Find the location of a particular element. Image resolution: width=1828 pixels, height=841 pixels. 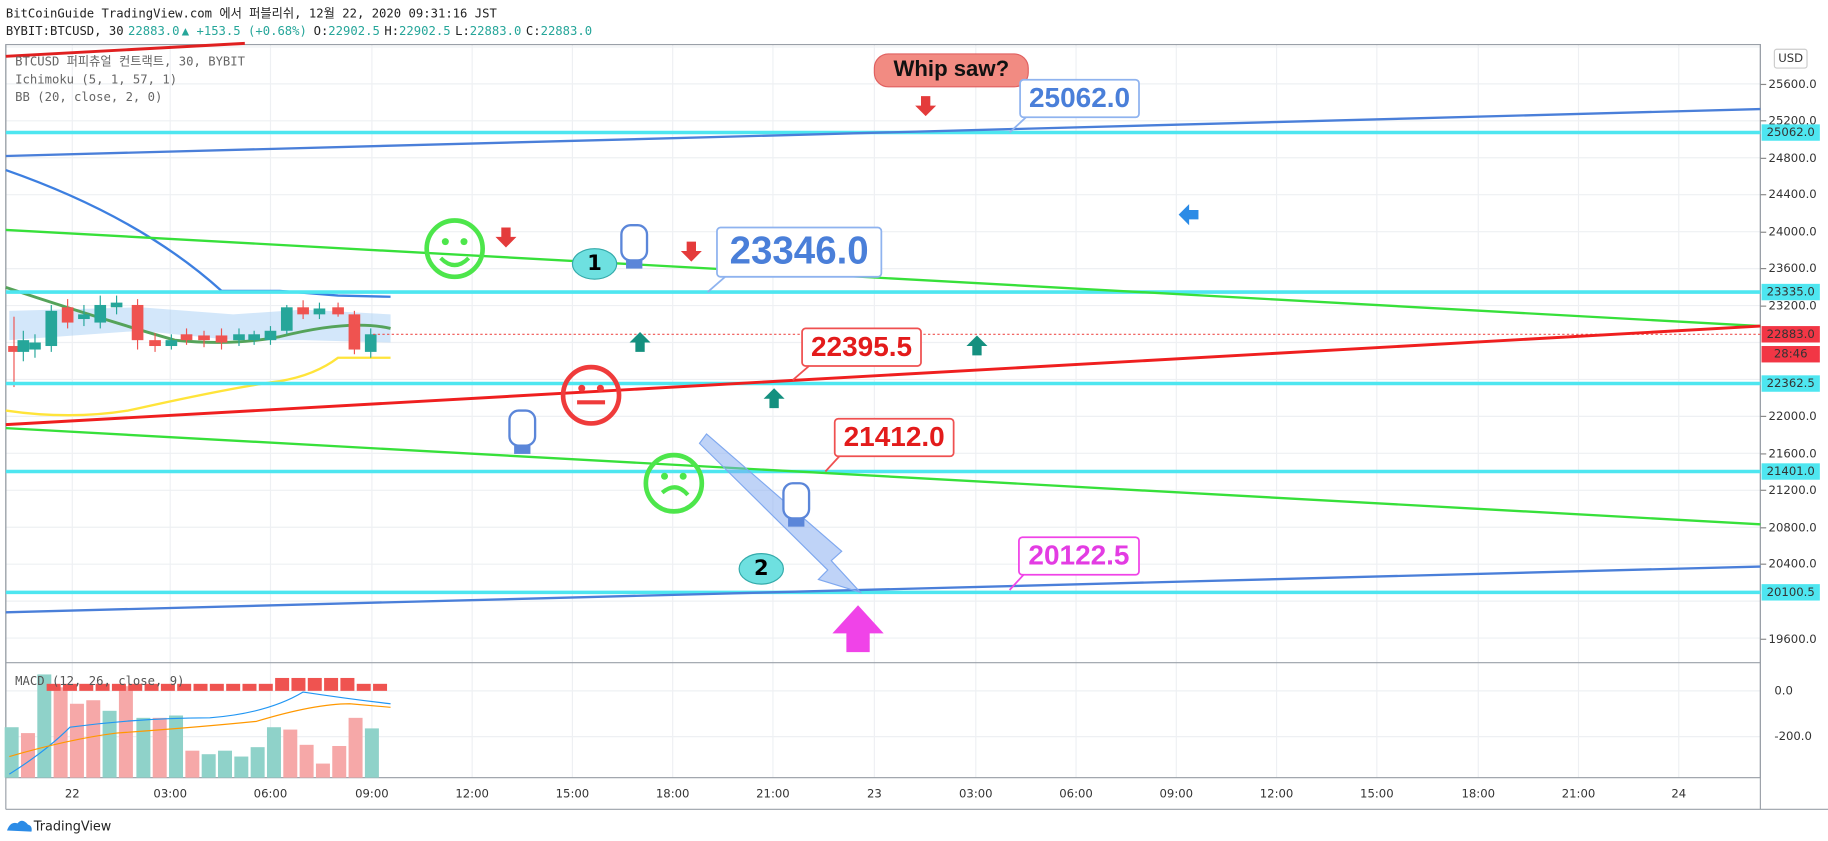

price-tick-label: 24400.0 is located at coordinates (1793, 194).